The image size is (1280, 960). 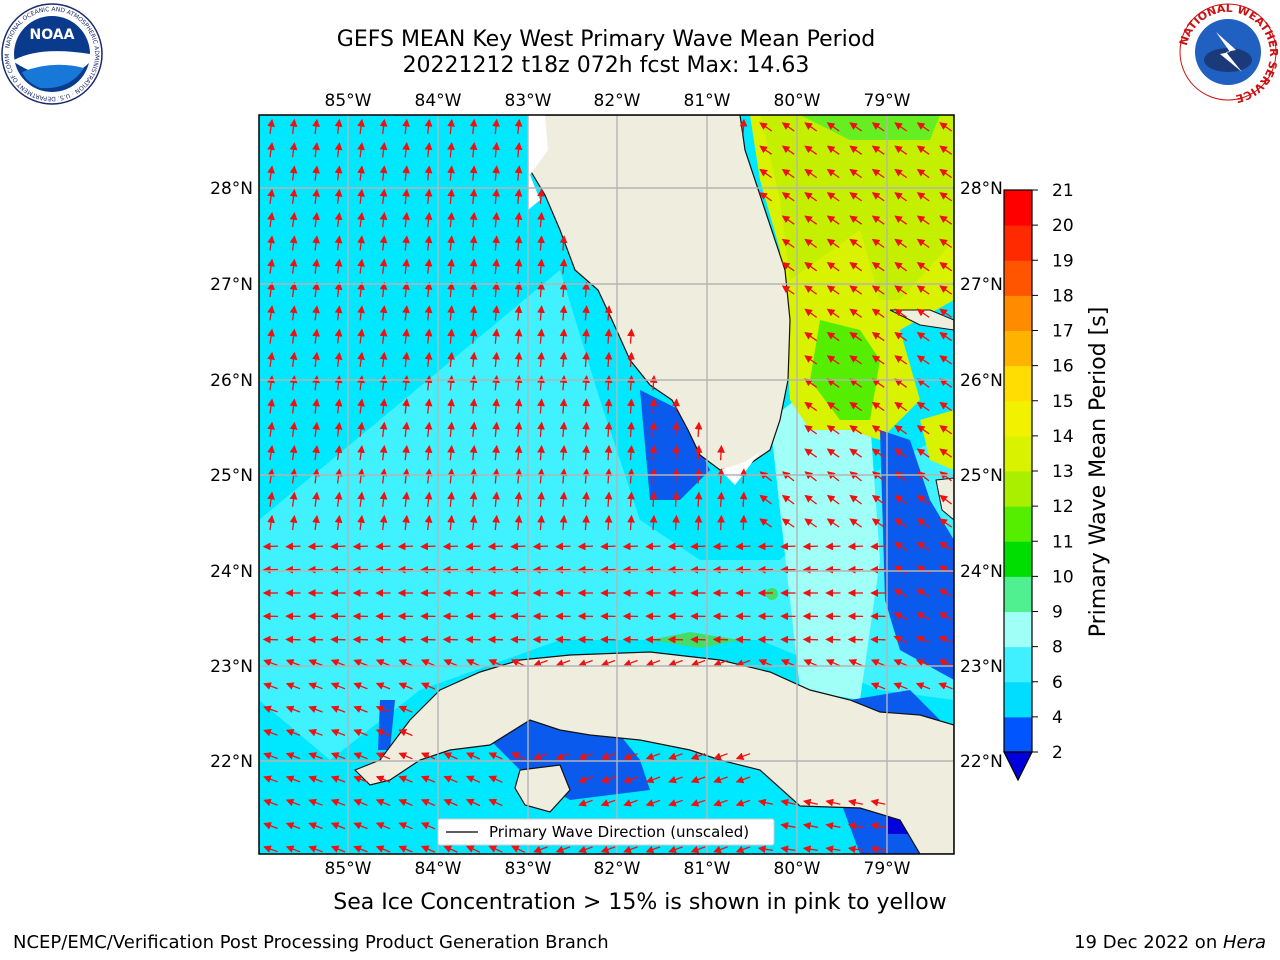 What do you see at coordinates (1018, 348) in the screenshot?
I see `colorbar-segment` at bounding box center [1018, 348].